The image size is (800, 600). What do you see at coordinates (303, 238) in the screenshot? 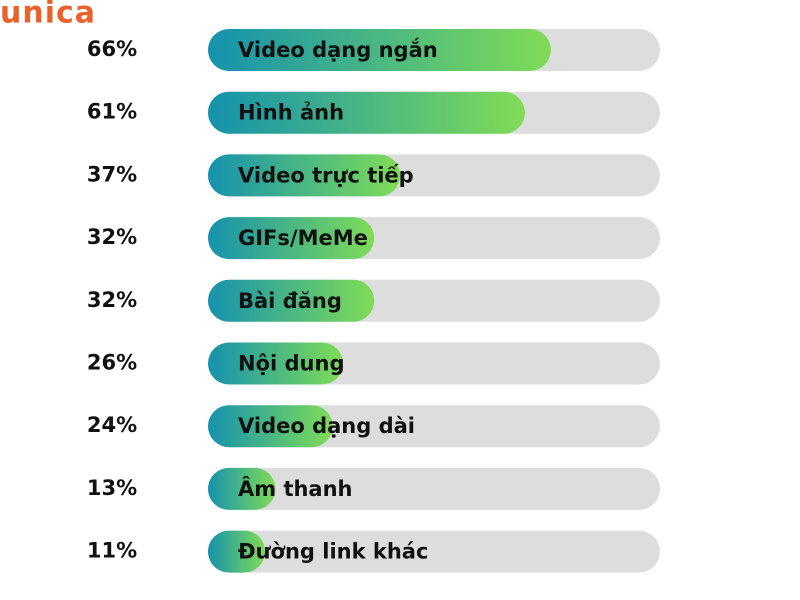
I see `category-label: GIFs/MeMe` at bounding box center [303, 238].